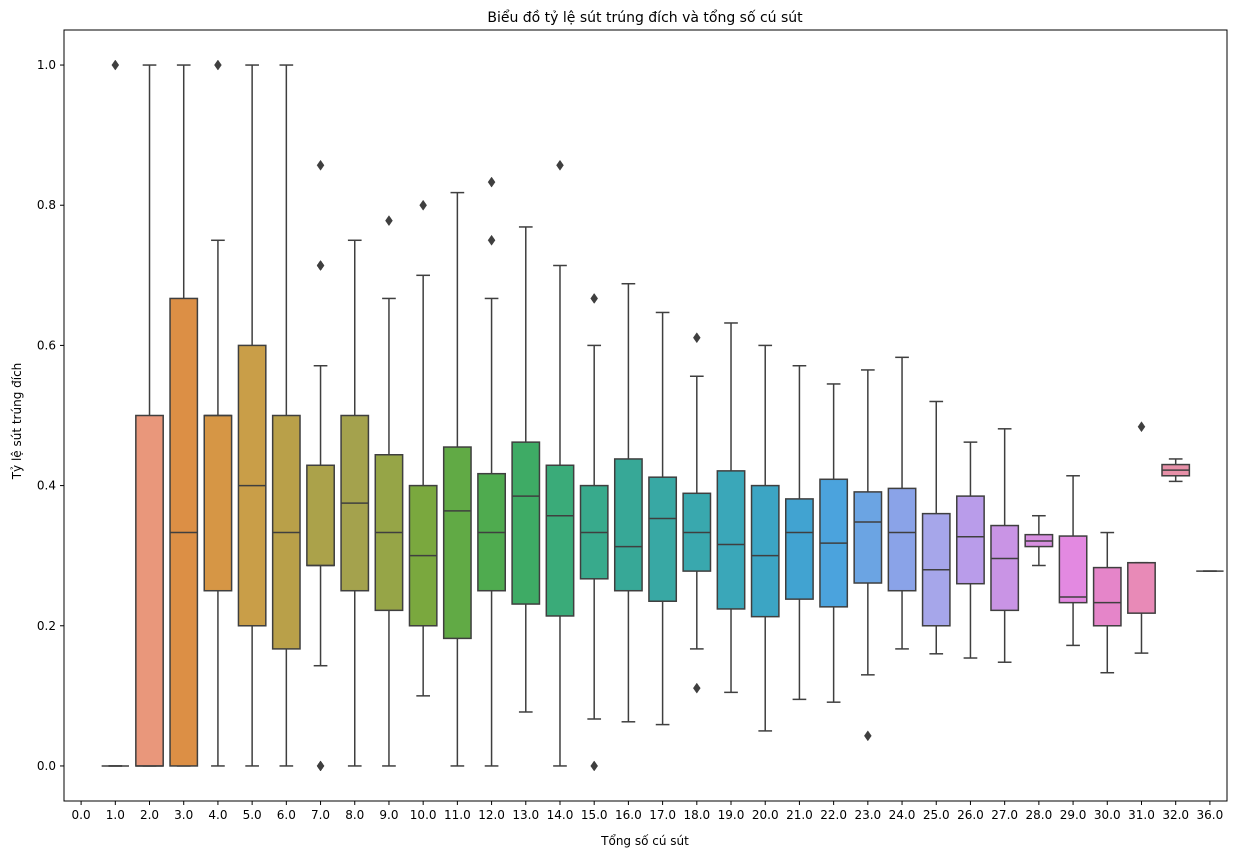  Describe the element at coordinates (867, 815) in the screenshot. I see `x-tick-label: 23.0` at that location.